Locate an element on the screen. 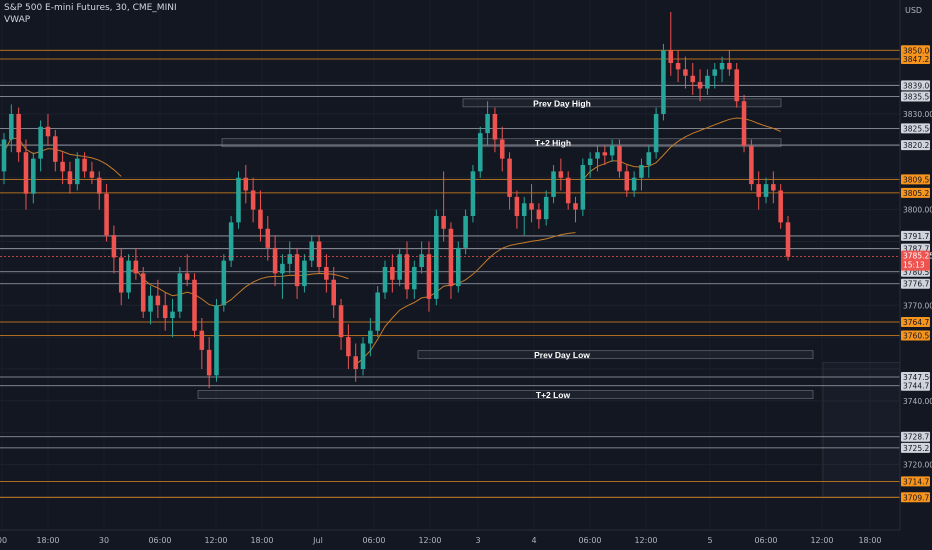  last-price-tag is located at coordinates (915, 260).